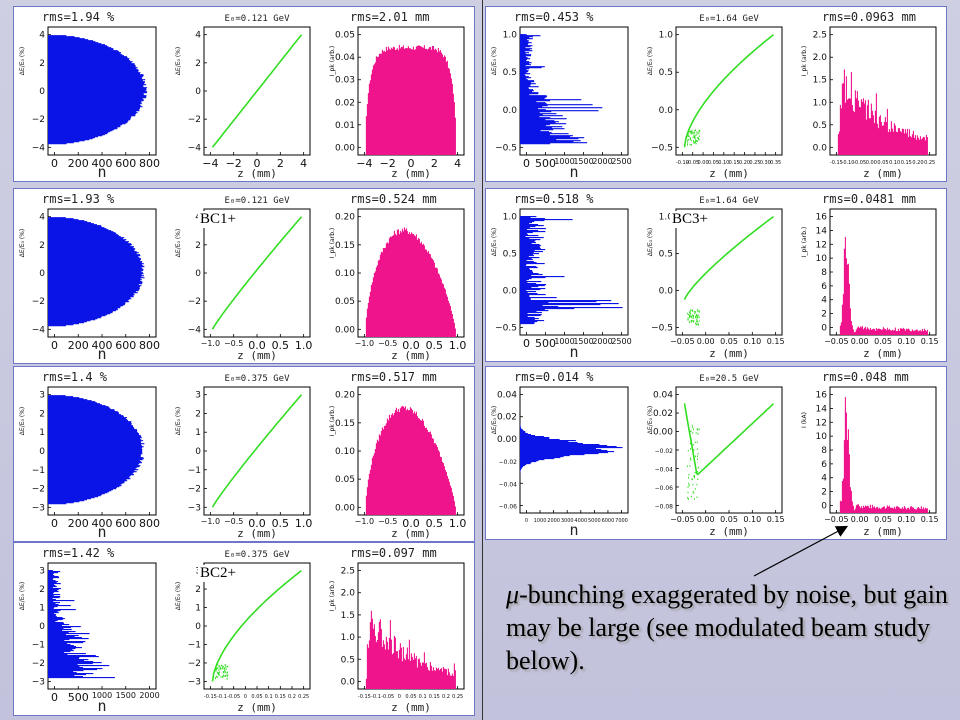  I want to click on y-tick-label: 2, so click(198, 590).